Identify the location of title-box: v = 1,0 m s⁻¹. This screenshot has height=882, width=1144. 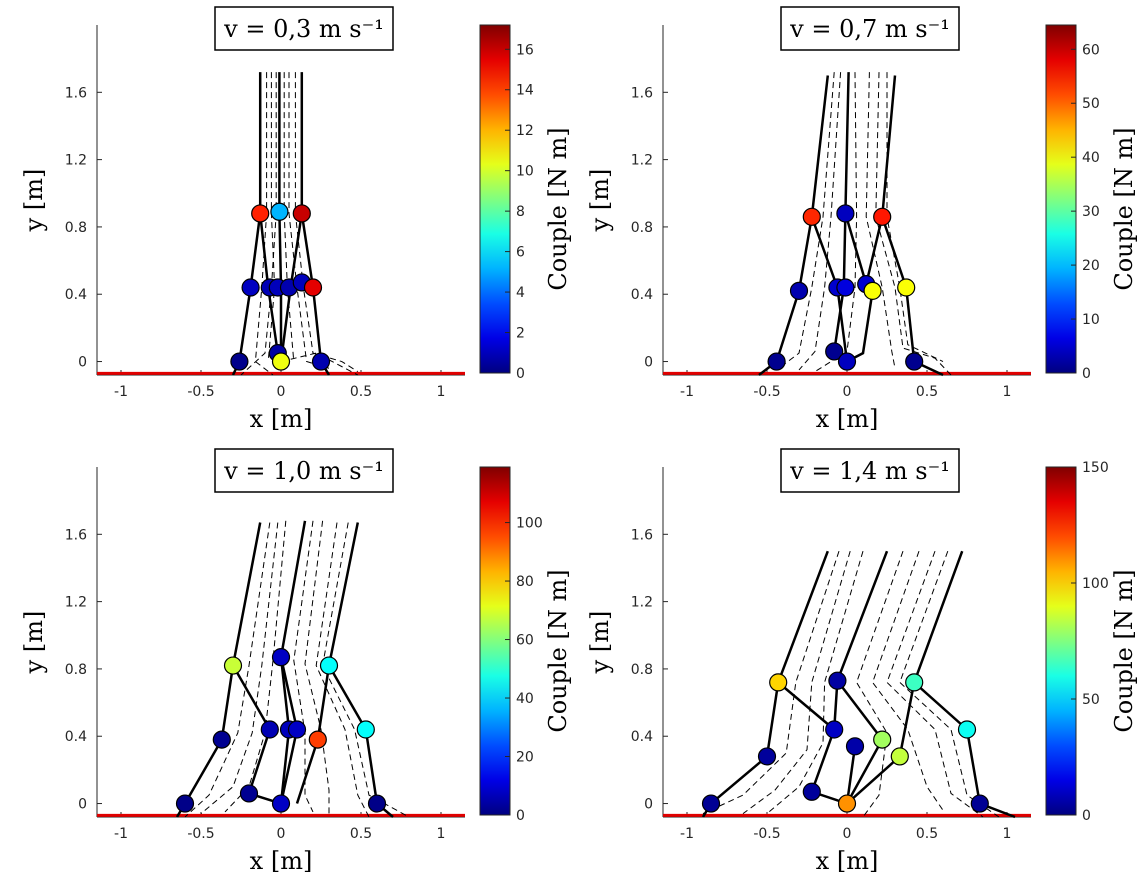
(304, 470).